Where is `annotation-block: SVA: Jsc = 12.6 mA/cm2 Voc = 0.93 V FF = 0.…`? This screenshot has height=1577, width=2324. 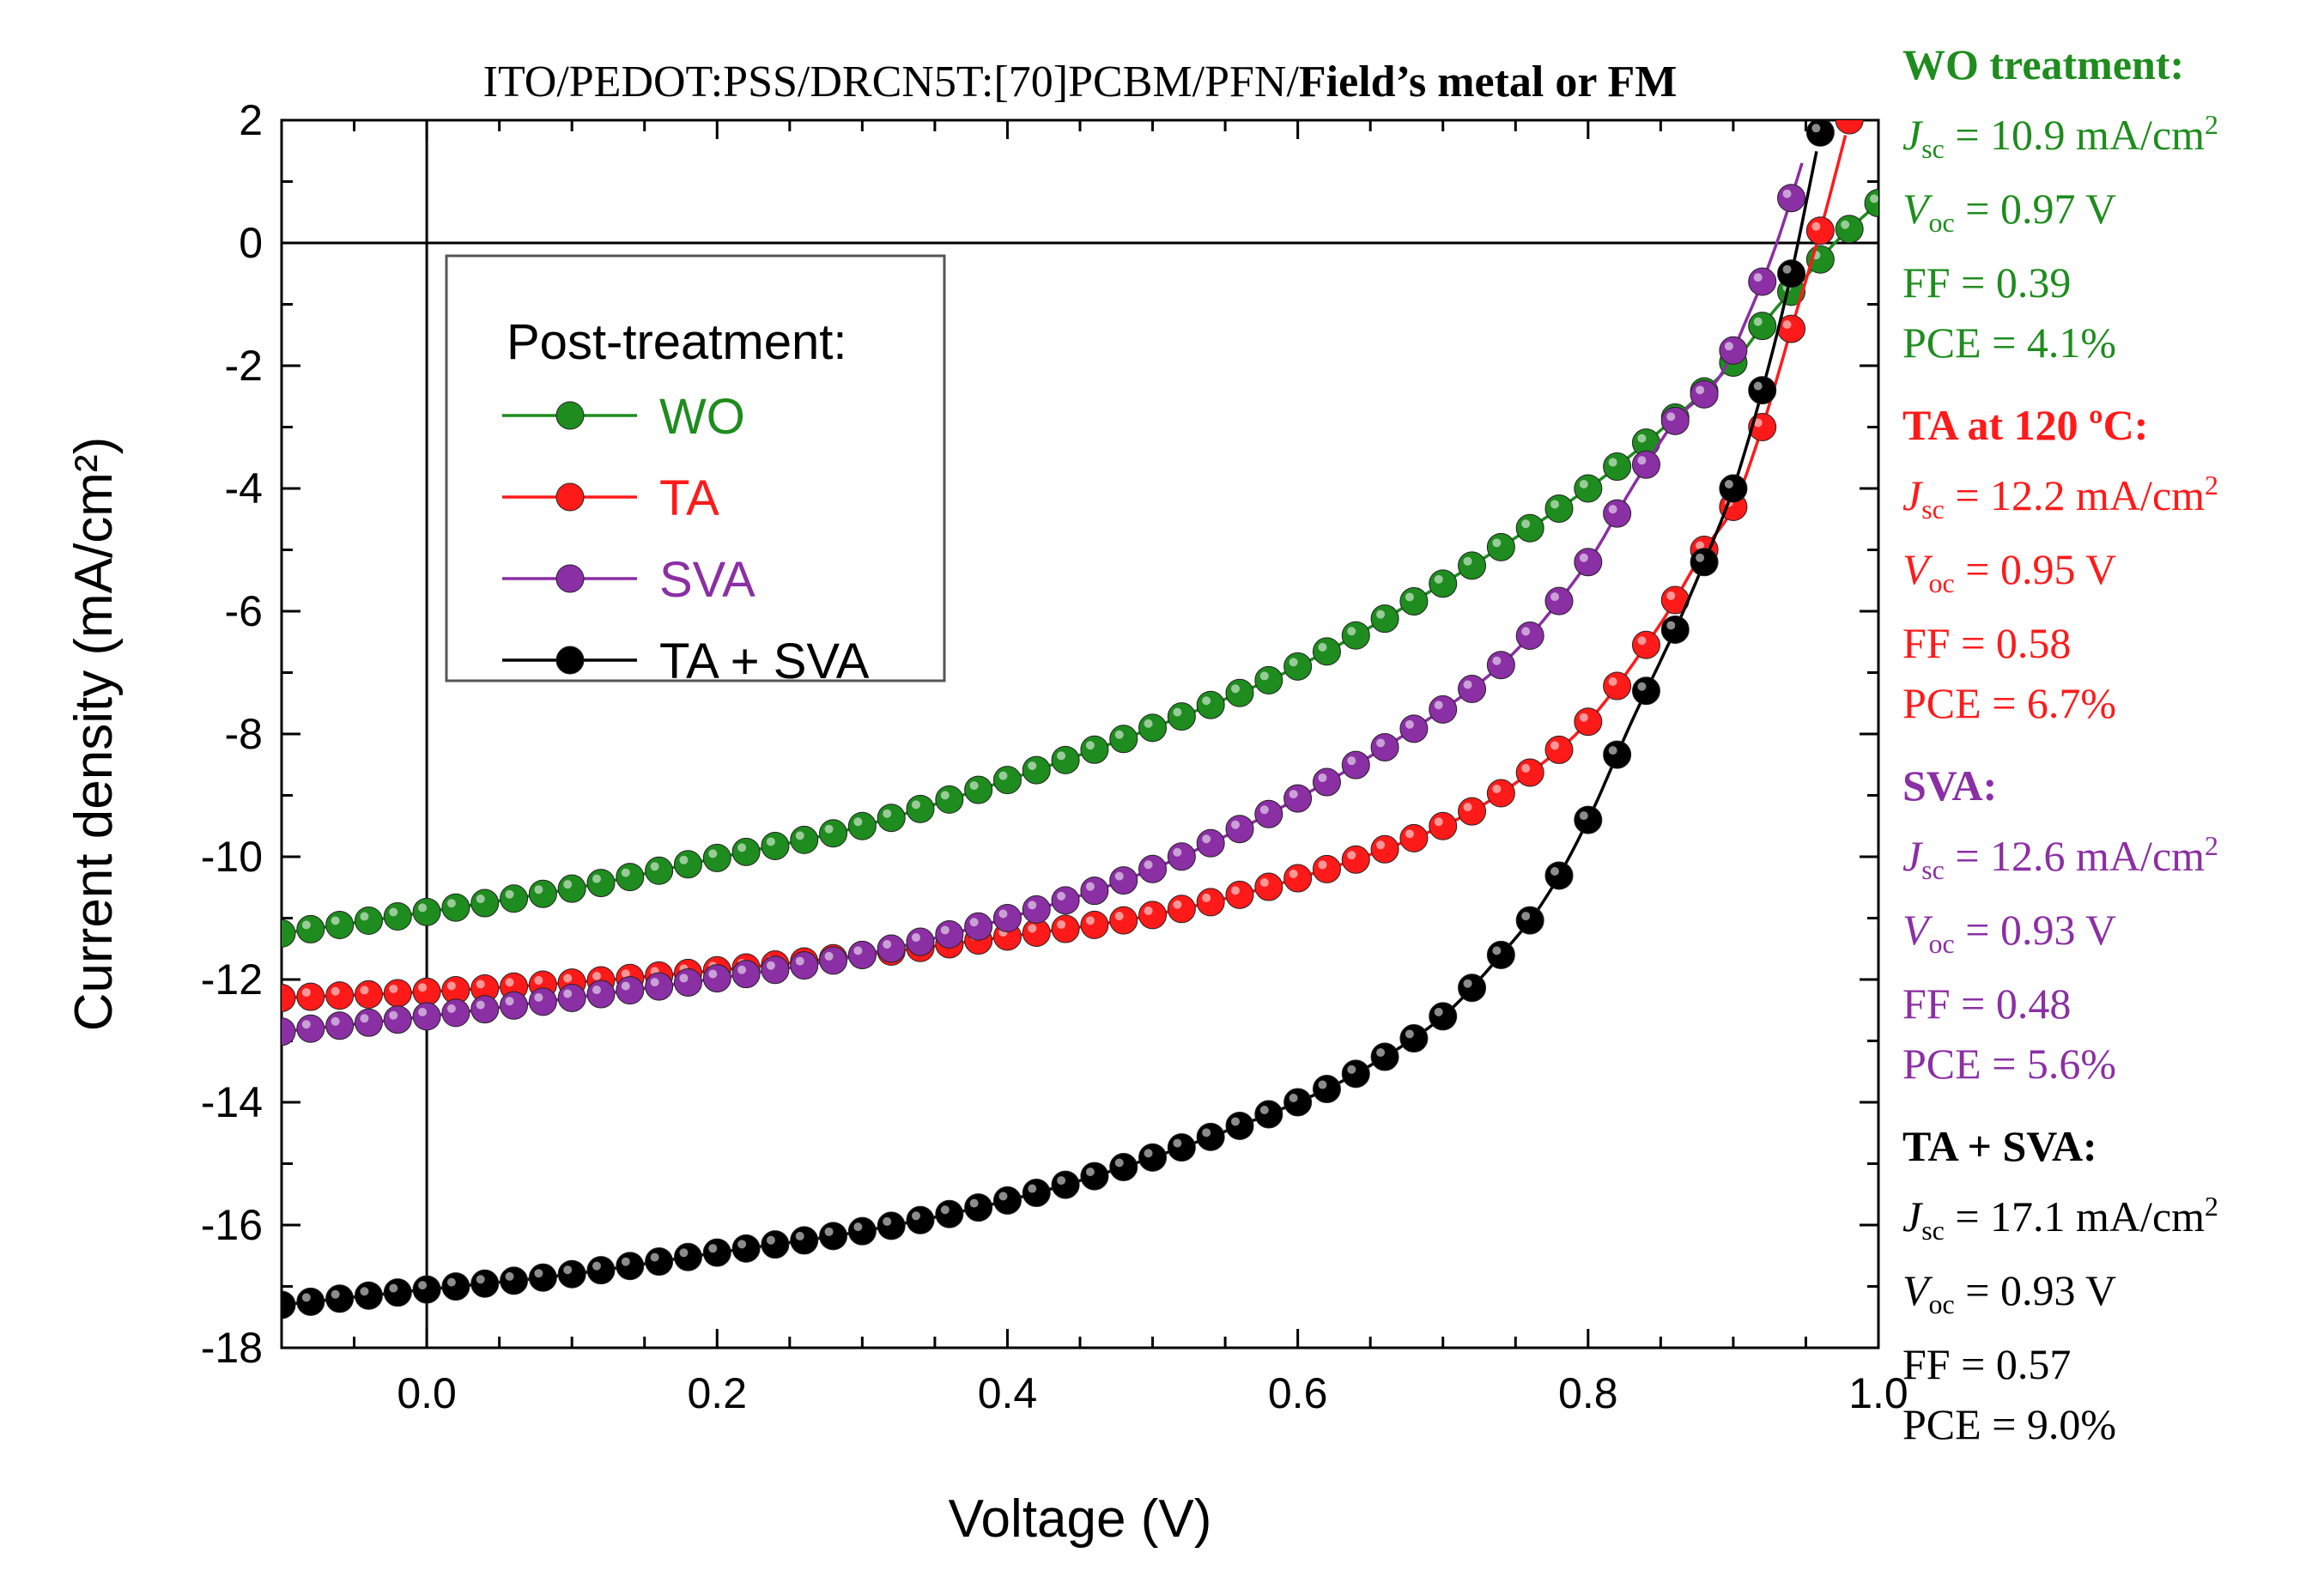
annotation-block: SVA: Jsc = 12.6 mA/cm2 Voc = 0.93 V FF = 0.… is located at coordinates (2060, 924).